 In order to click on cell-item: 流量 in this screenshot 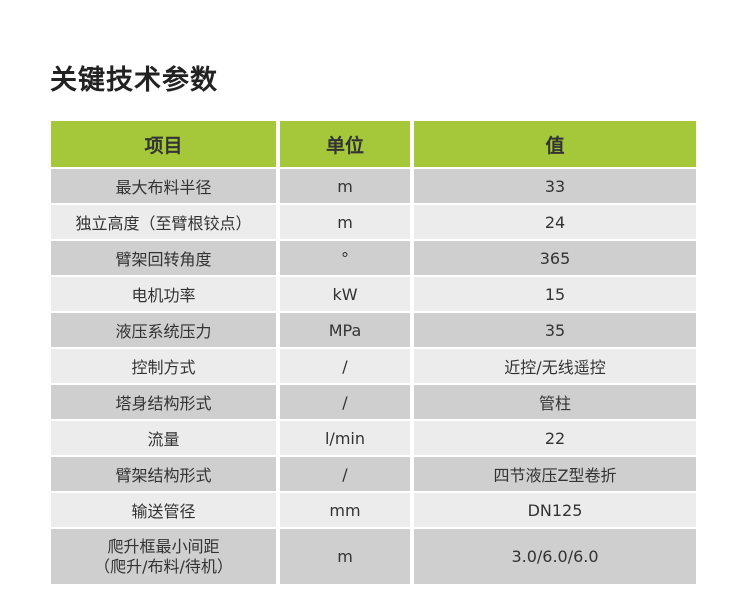, I will do `click(163, 438)`.